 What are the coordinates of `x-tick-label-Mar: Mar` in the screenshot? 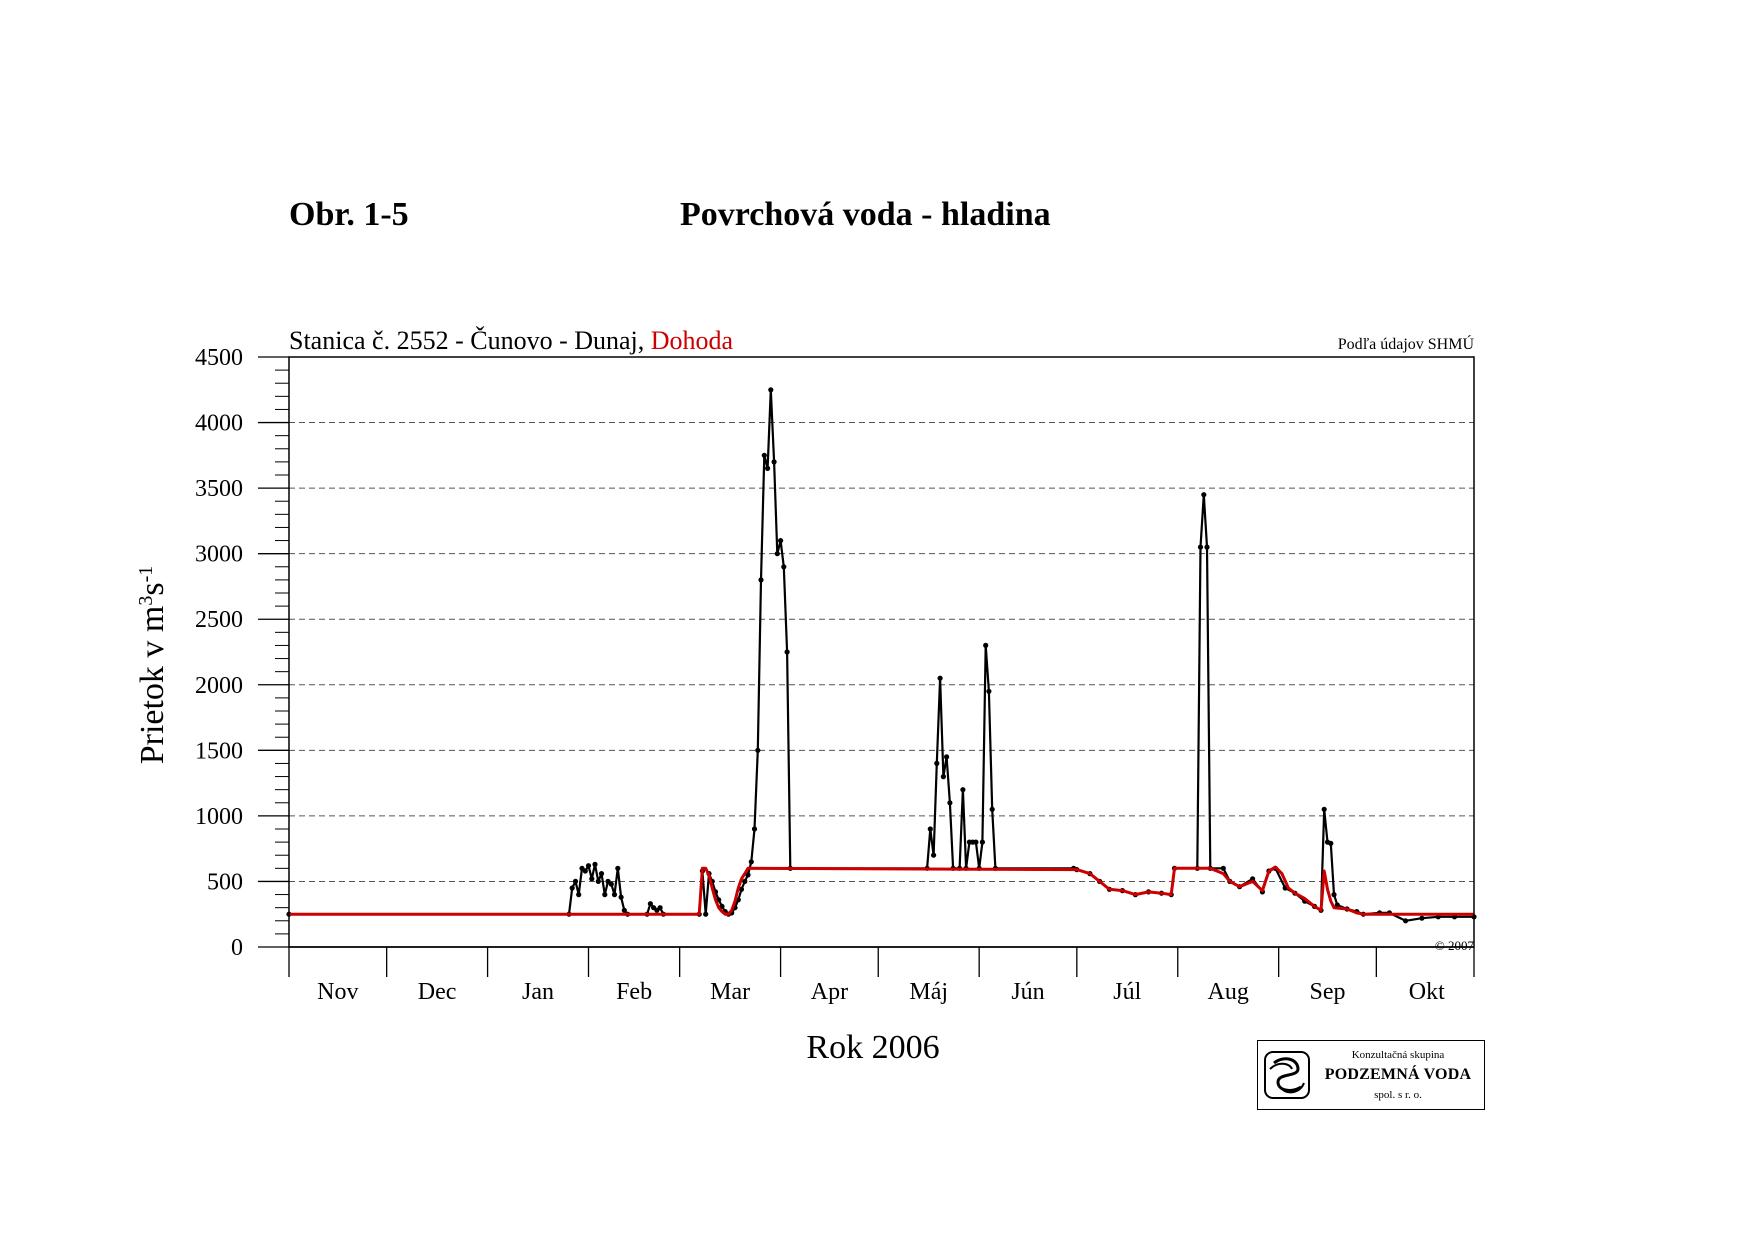 It's located at (730, 992).